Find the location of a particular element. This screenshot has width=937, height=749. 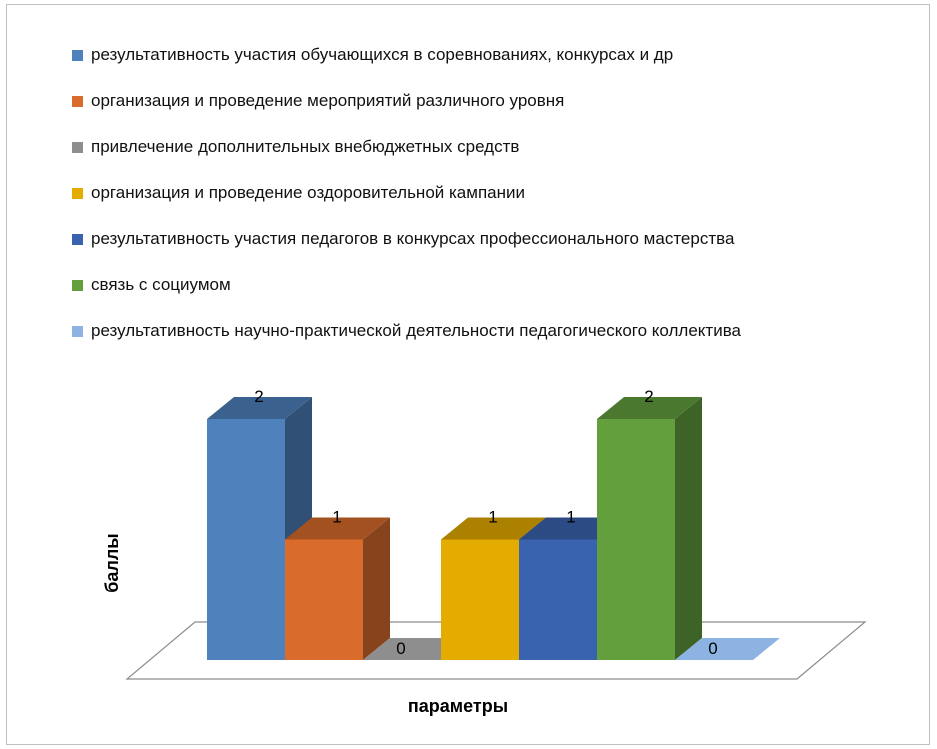

x-axis-label: параметры is located at coordinates (458, 706).